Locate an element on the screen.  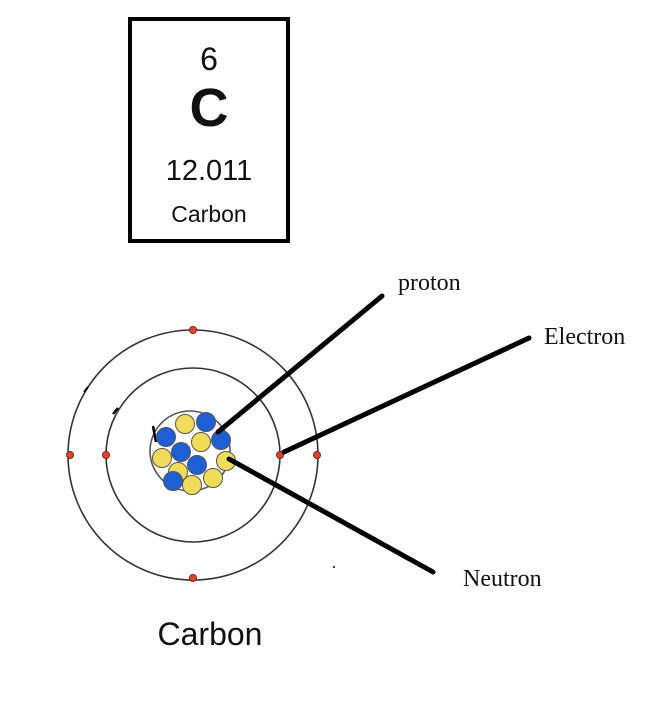
electron-label: Electron is located at coordinates (584, 337).